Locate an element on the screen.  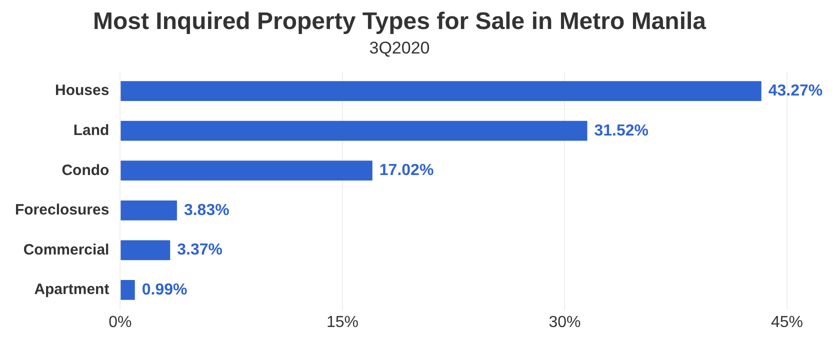
x-tick-label: 30% is located at coordinates (564, 322).